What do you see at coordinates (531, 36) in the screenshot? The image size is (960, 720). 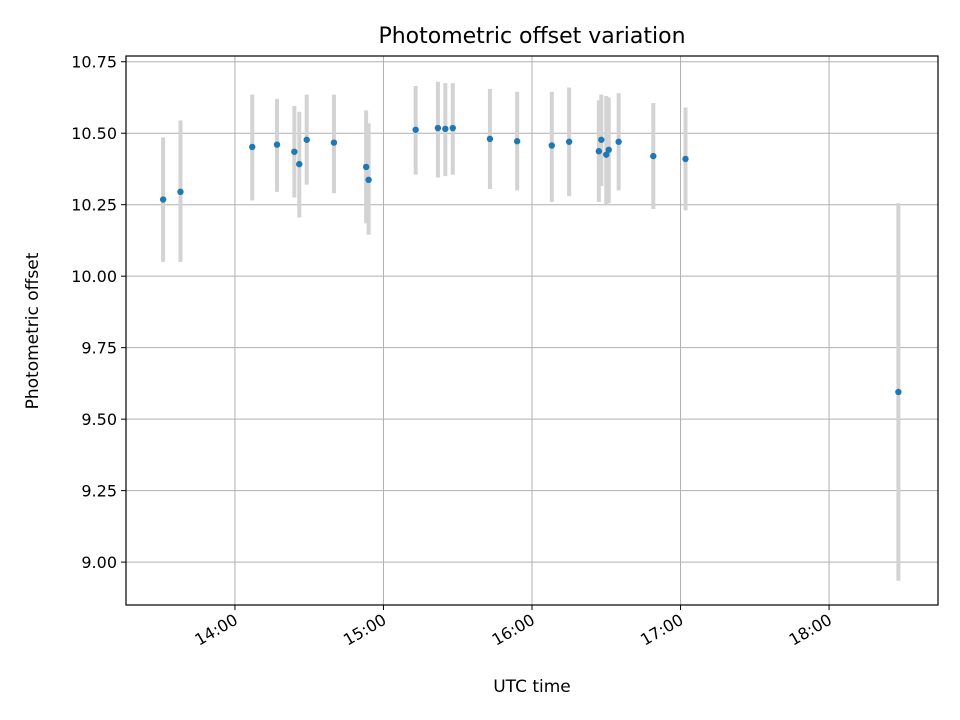 I see `chart-title: Photometric offset variation` at bounding box center [531, 36].